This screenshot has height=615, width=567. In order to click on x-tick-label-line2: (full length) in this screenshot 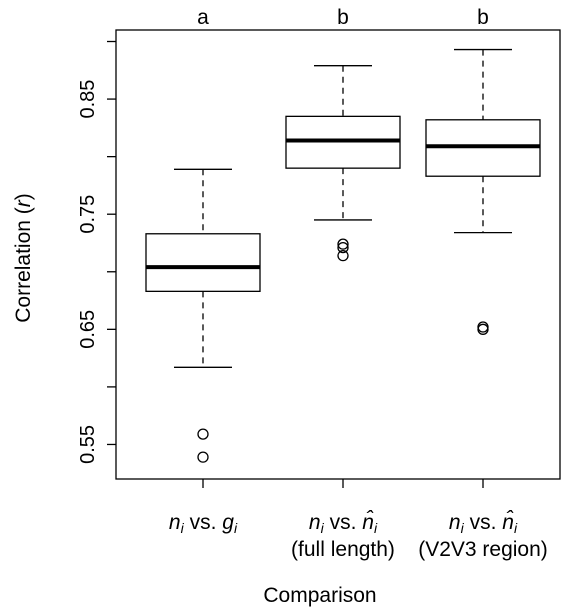, I will do `click(343, 549)`.